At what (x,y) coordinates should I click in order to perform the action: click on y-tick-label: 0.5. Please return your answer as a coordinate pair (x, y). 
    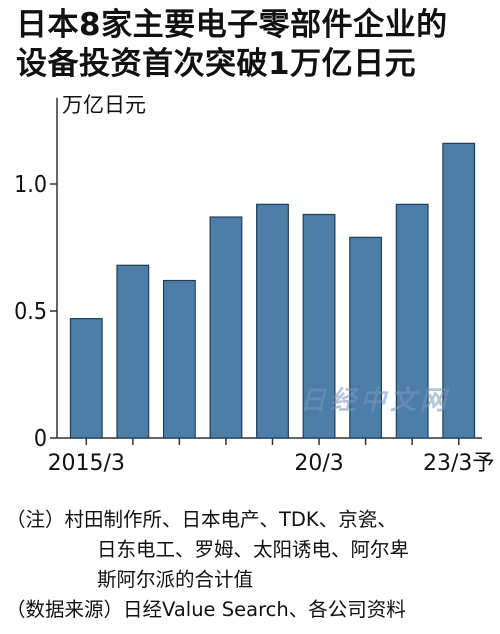
    Looking at the image, I should click on (30, 312).